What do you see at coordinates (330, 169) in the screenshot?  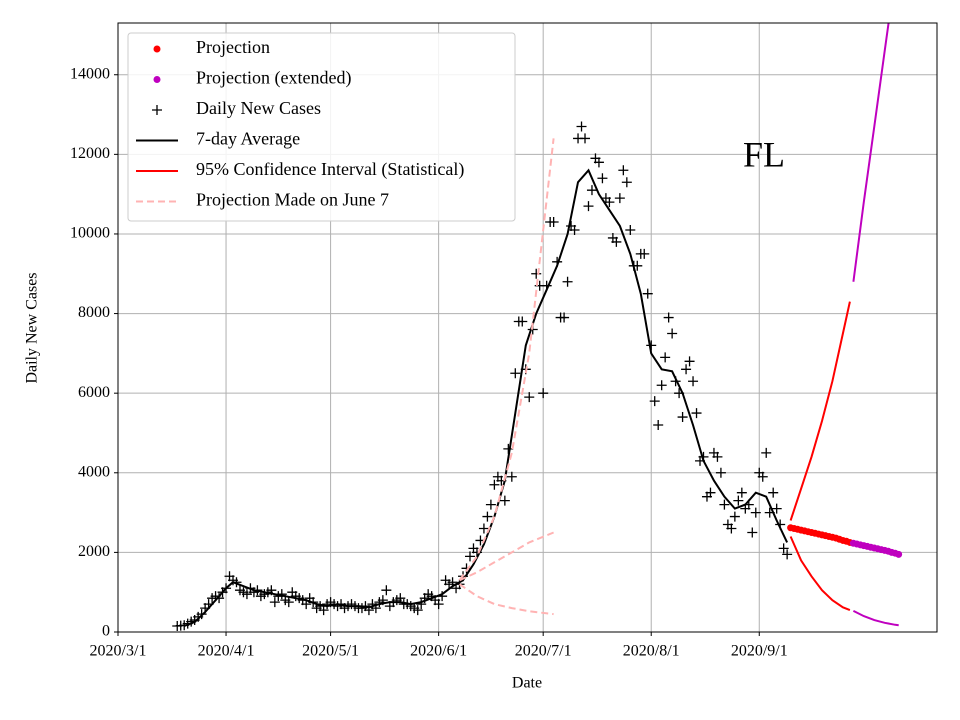 I see `legend-label: 95% Confidence Interval (Statistical)` at bounding box center [330, 169].